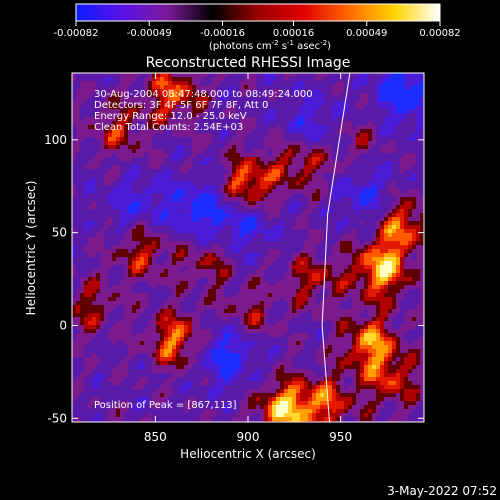 Image resolution: width=500 pixels, height=500 pixels. What do you see at coordinates (258, 12) in the screenshot?
I see `colorbar` at bounding box center [258, 12].